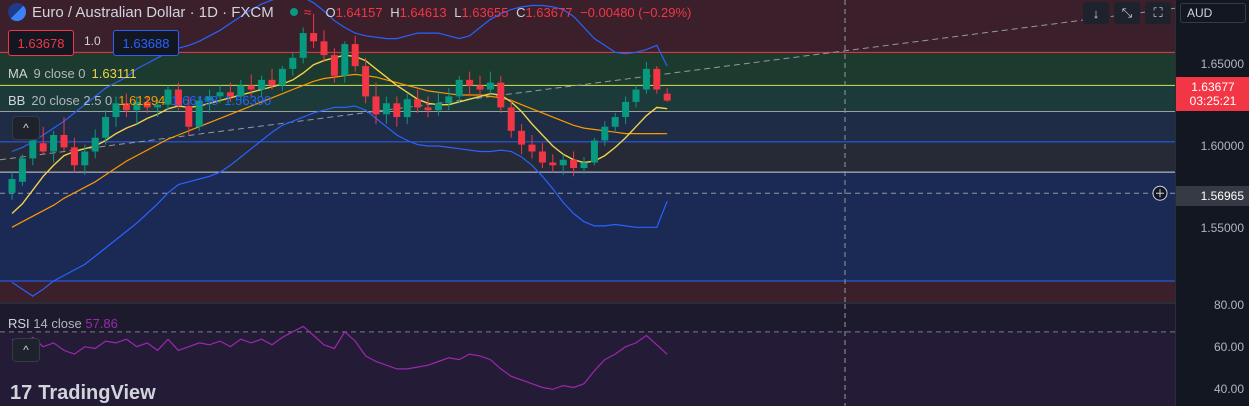 The height and width of the screenshot is (406, 1249). I want to click on ma-legend: MA 9 close 0 1.63111, so click(72, 73).